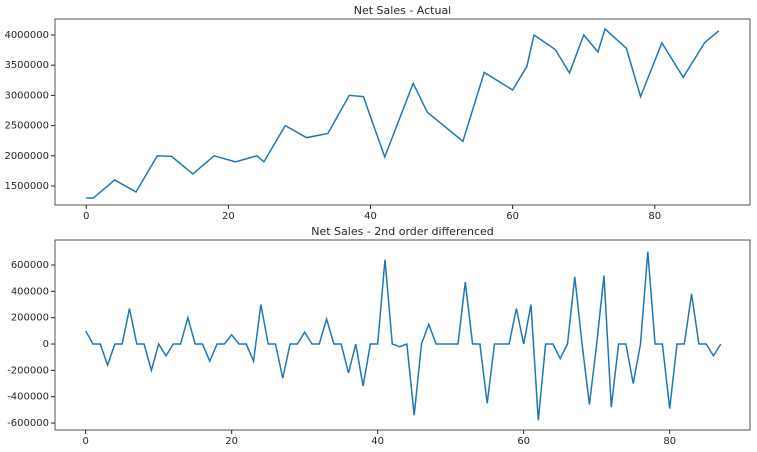  What do you see at coordinates (402, 231) in the screenshot?
I see `chart-title: Net Sales - 2nd order differenced` at bounding box center [402, 231].